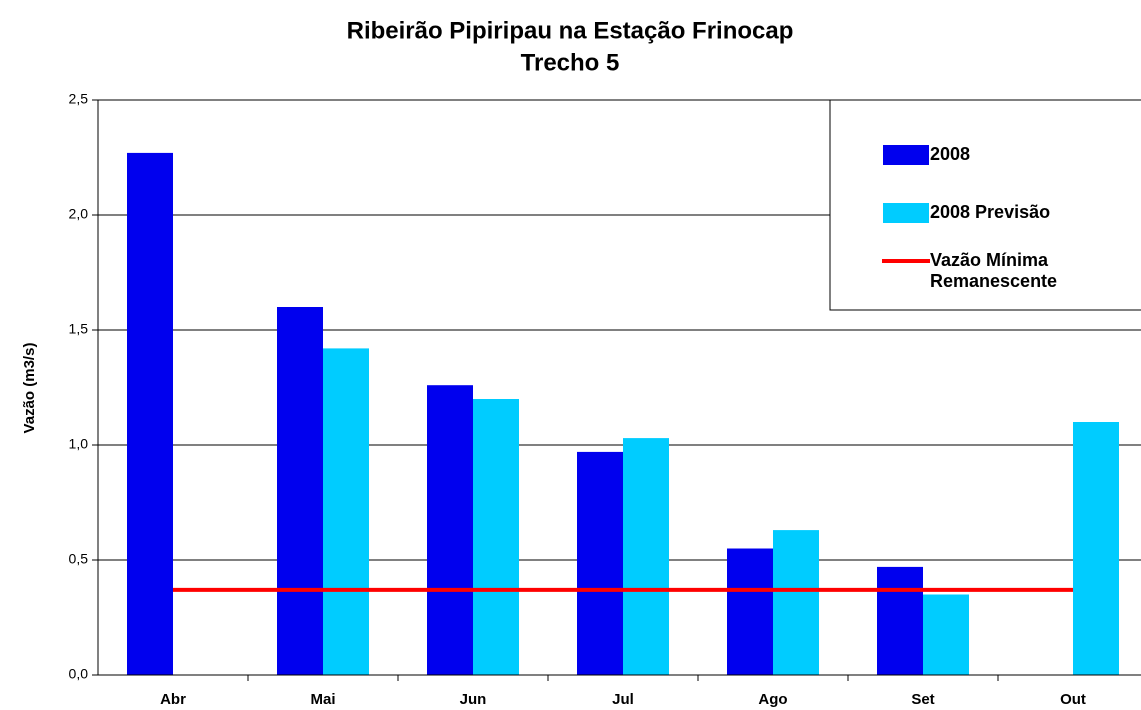 The height and width of the screenshot is (710, 1141). What do you see at coordinates (570, 62) in the screenshot?
I see `chart-subtitle: Trecho 5` at bounding box center [570, 62].